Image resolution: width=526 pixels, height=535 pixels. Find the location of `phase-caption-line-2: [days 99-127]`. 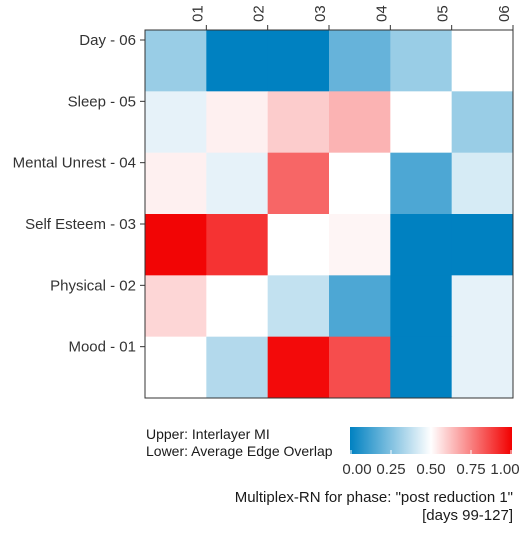

phase-caption-line-2: [days 99-127] is located at coordinates (467, 515).